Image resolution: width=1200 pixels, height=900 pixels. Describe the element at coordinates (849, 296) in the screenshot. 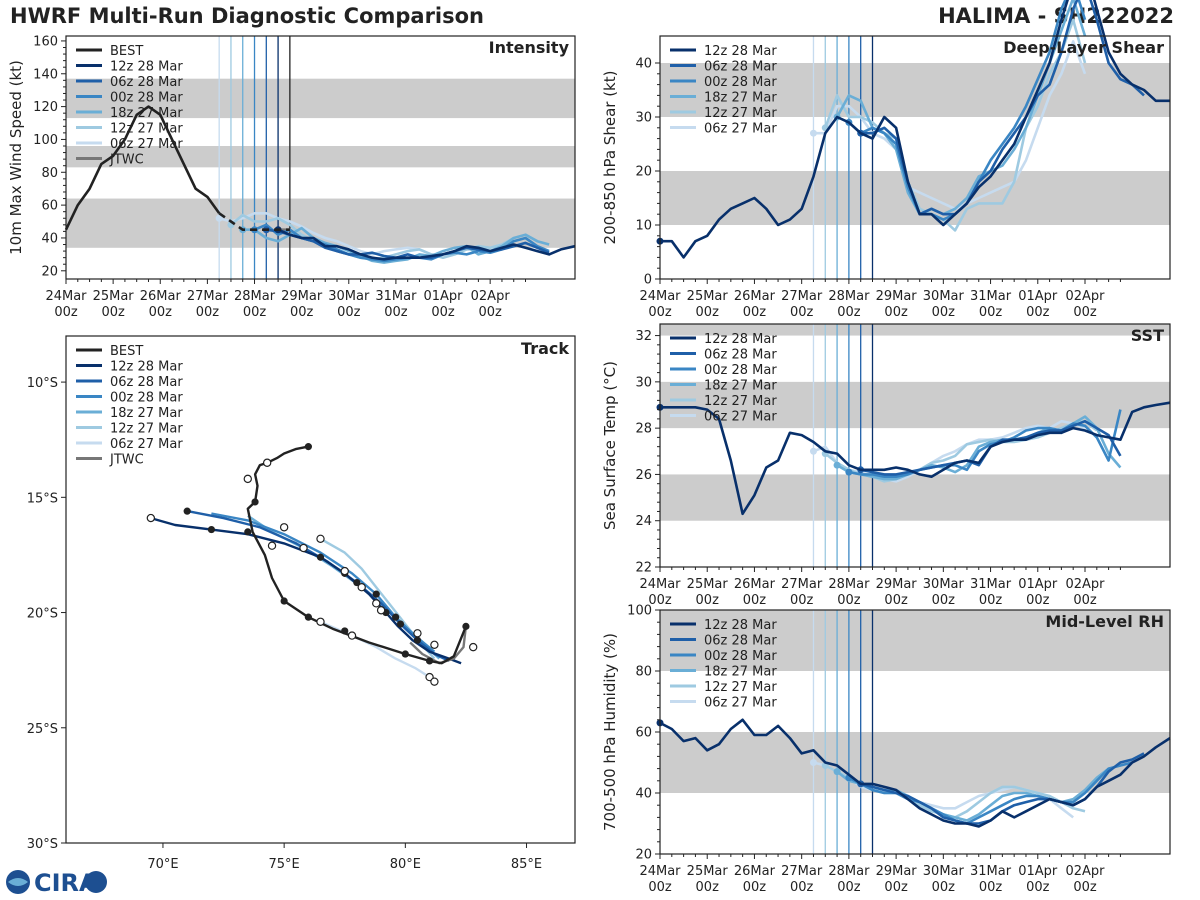

I see `shear-xtick-date: 28Mar` at that location.